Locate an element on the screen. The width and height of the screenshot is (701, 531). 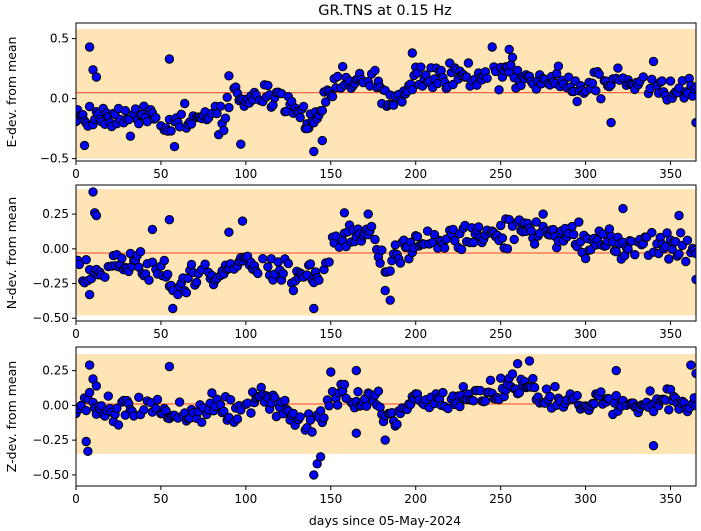
y-tick-label: 0.5 is located at coordinates (59, 39).